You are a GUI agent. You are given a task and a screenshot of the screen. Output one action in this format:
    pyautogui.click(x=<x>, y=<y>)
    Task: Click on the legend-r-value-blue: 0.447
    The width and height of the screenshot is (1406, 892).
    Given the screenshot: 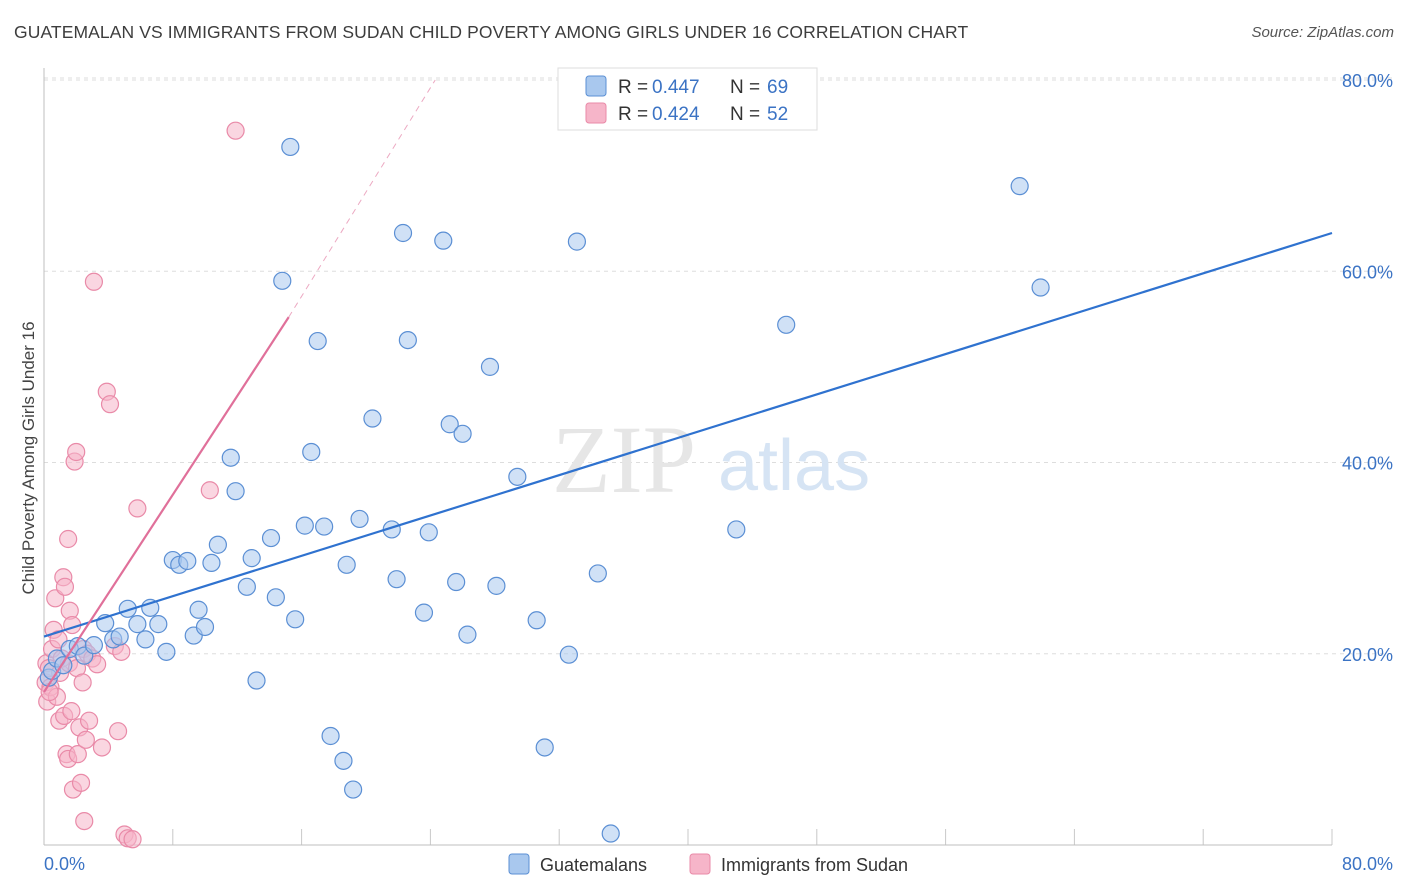 What is the action you would take?
    pyautogui.click(x=676, y=87)
    